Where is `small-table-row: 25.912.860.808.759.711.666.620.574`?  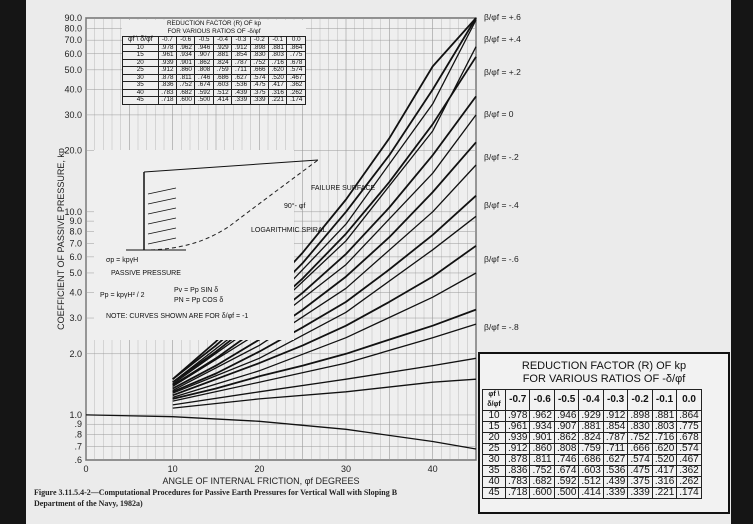
small-table-row: 25.912.860.808.759.711.666.620.574 is located at coordinates (214, 70).